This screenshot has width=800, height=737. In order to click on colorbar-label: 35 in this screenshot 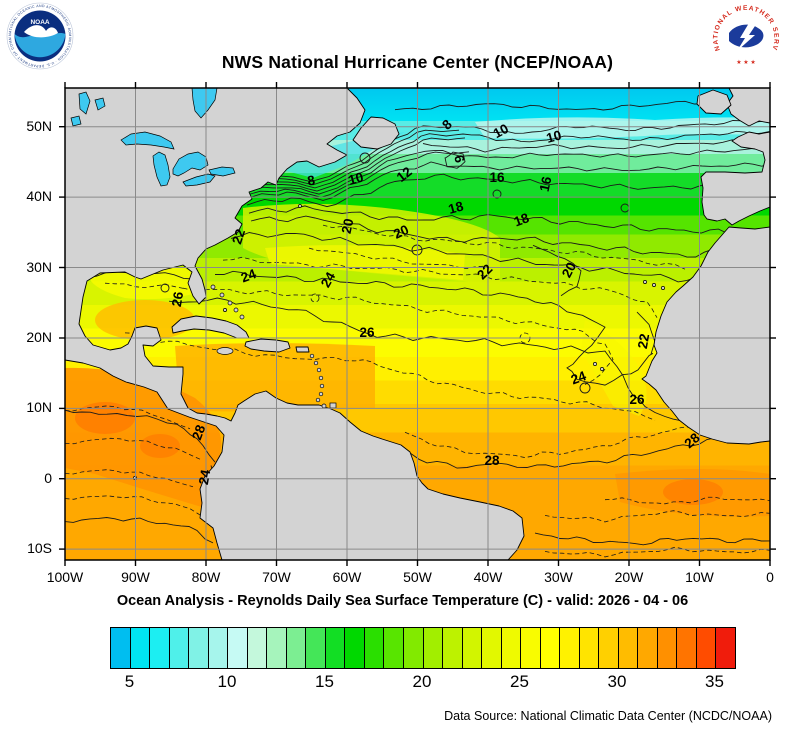, I will do `click(714, 681)`.